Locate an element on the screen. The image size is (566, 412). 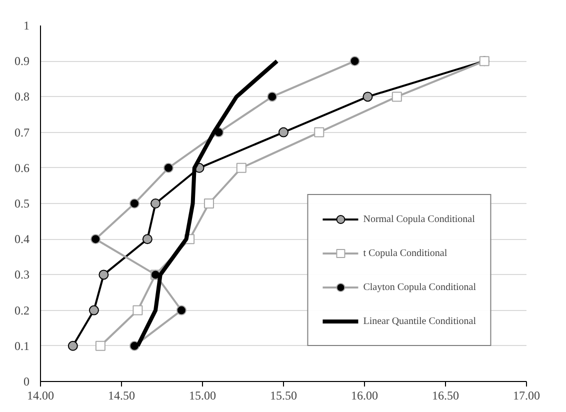
y-tick-label: 0.1 is located at coordinates (22, 345).